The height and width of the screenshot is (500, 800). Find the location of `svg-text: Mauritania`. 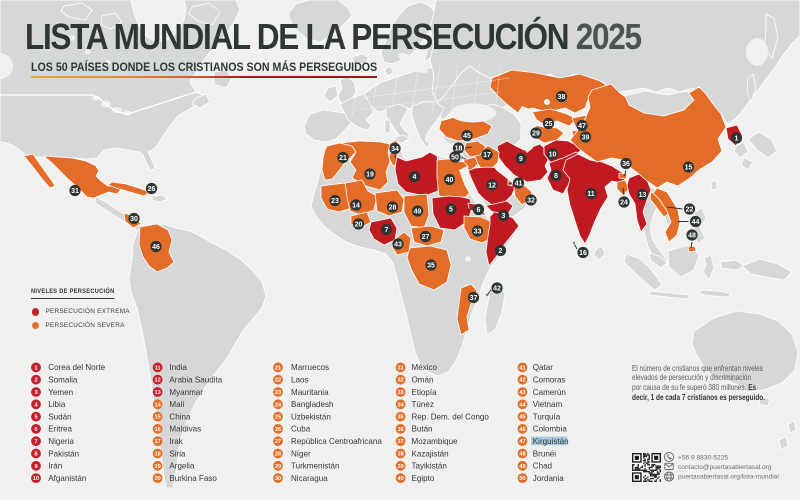

svg-text: Mauritania is located at coordinates (310, 392).